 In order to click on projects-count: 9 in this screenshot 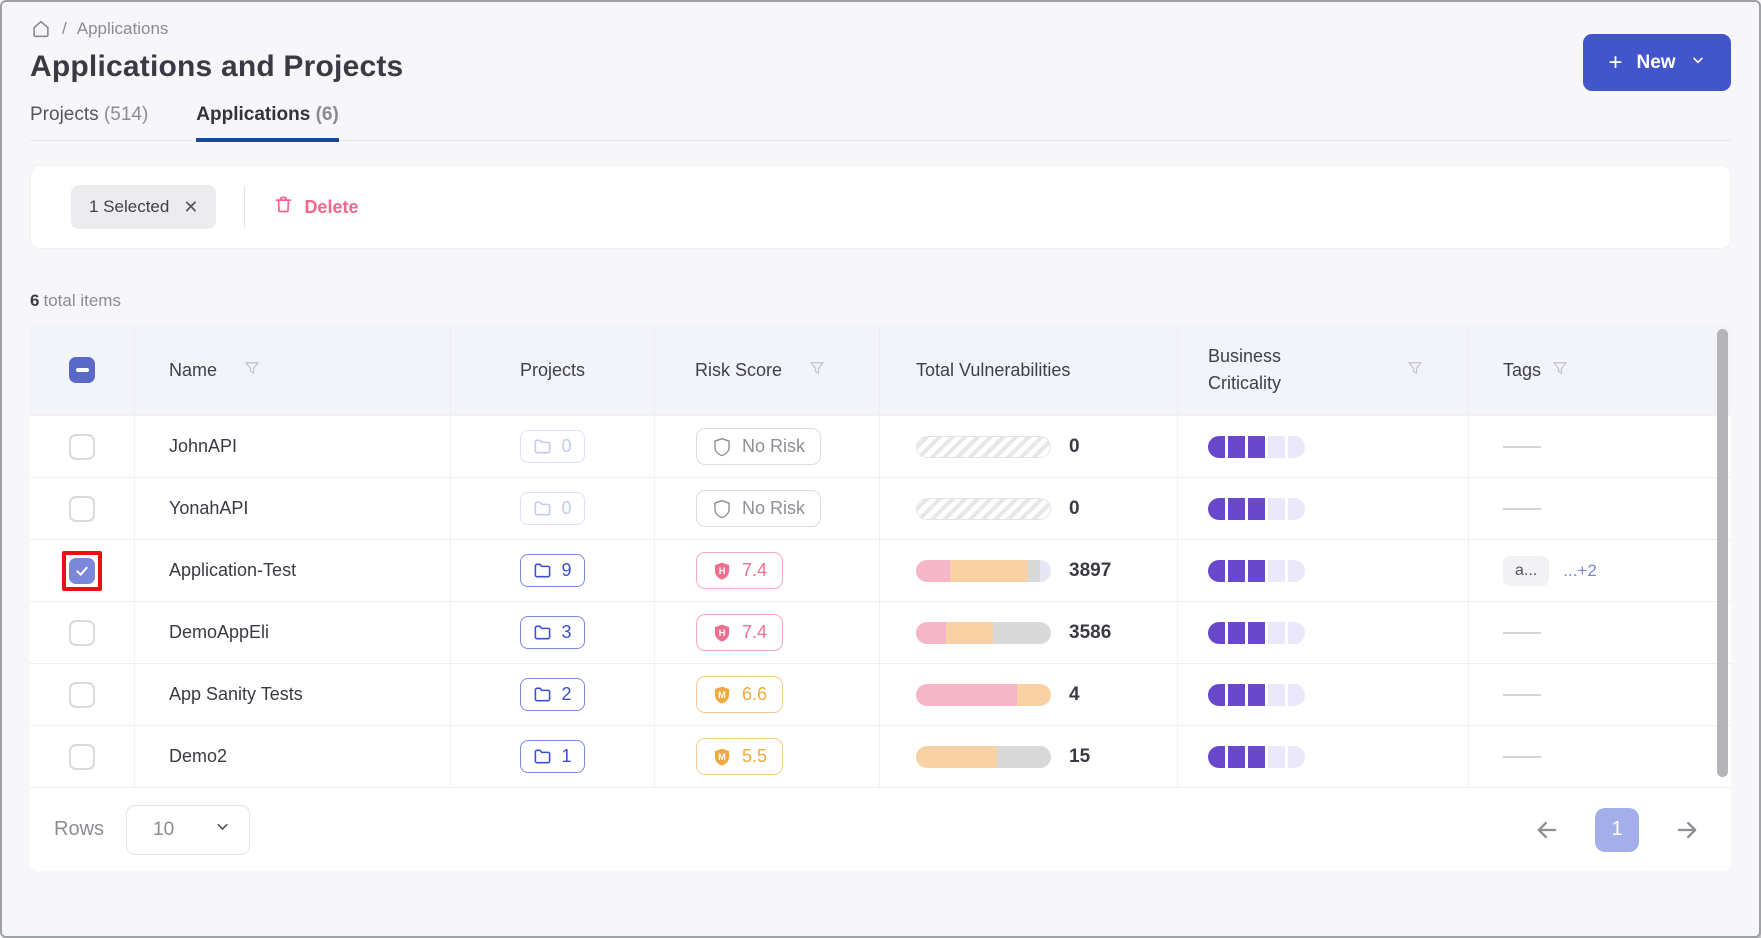, I will do `click(566, 570)`.